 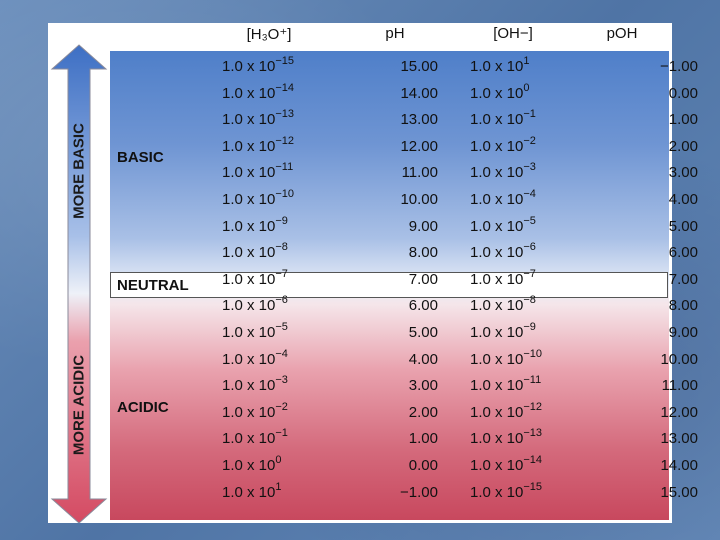 I want to click on table-row: 1.0 x 10−2 2.00 1.0 x 10−12 12.00, so click(x=404, y=413).